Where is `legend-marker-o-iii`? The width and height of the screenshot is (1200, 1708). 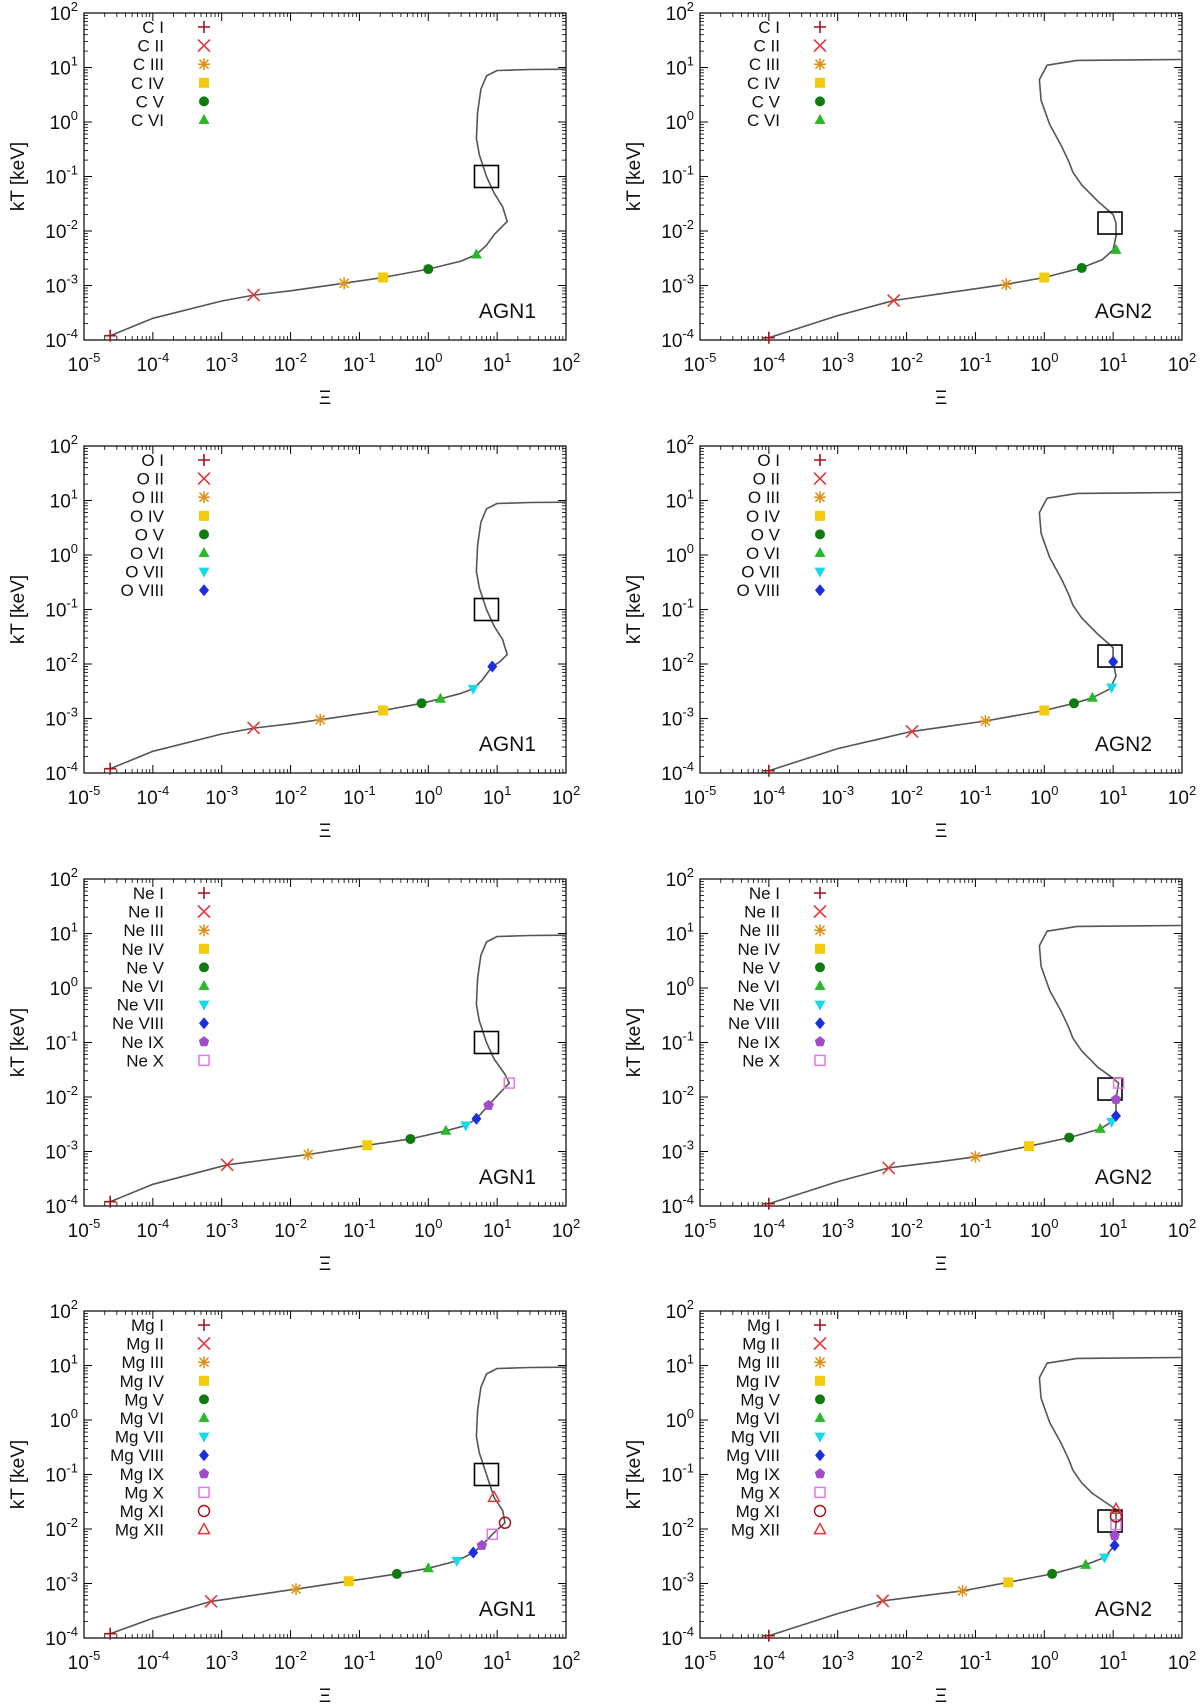 legend-marker-o-iii is located at coordinates (820, 497).